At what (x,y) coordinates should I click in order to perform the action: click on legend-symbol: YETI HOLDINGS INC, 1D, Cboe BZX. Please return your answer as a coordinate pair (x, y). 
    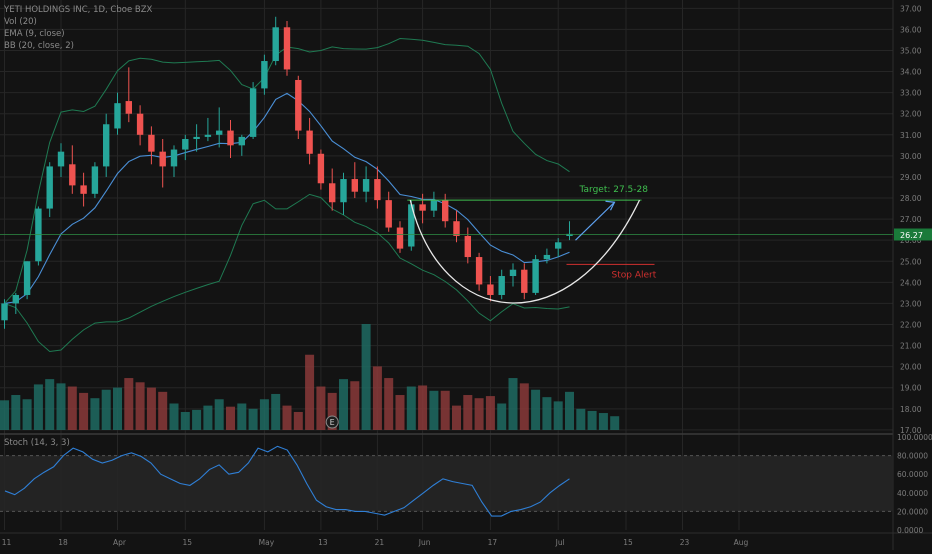
    Looking at the image, I should click on (78, 10).